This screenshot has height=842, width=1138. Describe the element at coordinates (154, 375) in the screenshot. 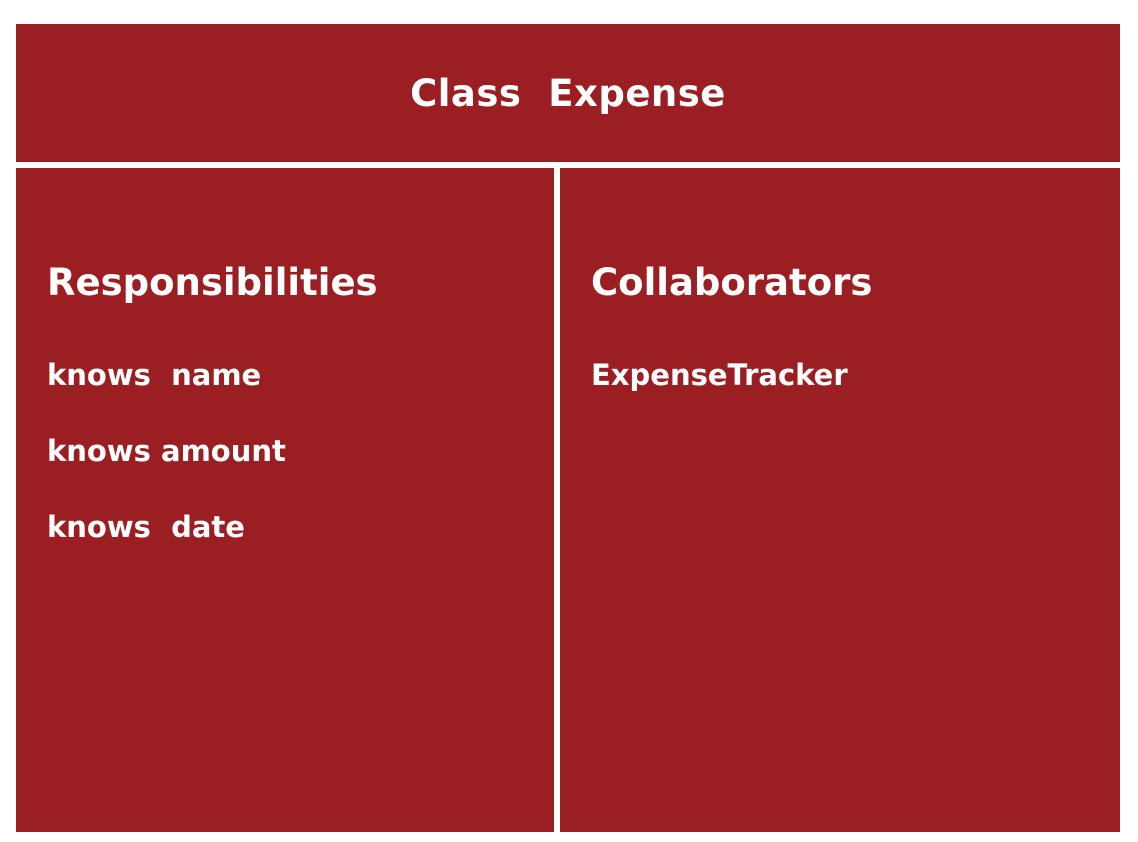

I see `responsibility-item: knows name` at that location.